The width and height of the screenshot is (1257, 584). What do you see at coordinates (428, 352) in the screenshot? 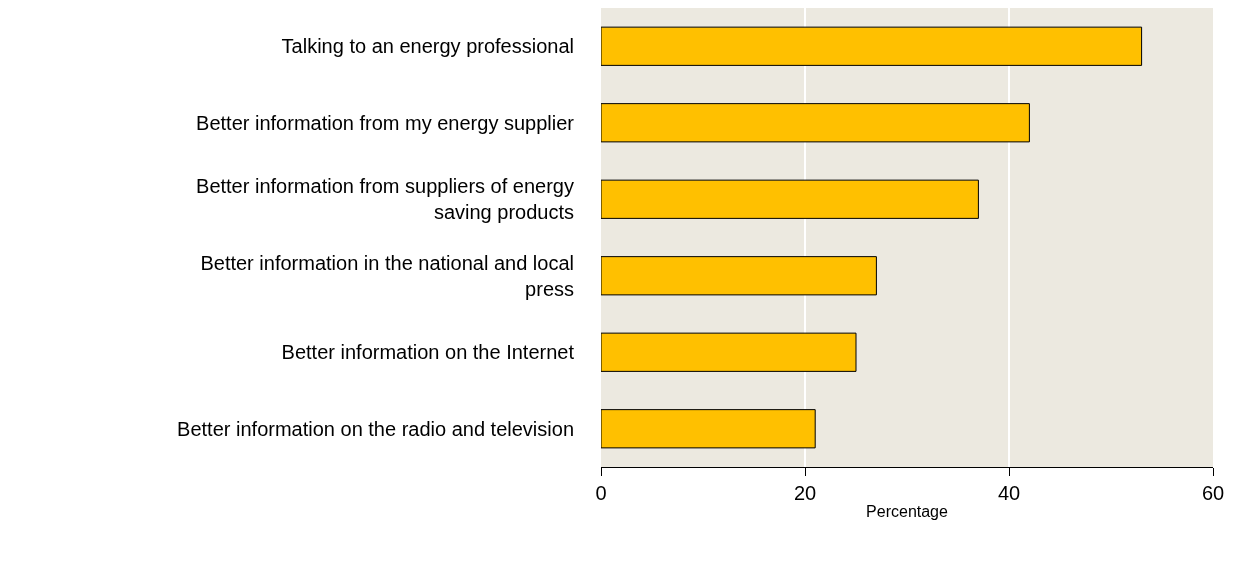
I see `y-tick-label: Better information on the Internet` at bounding box center [428, 352].